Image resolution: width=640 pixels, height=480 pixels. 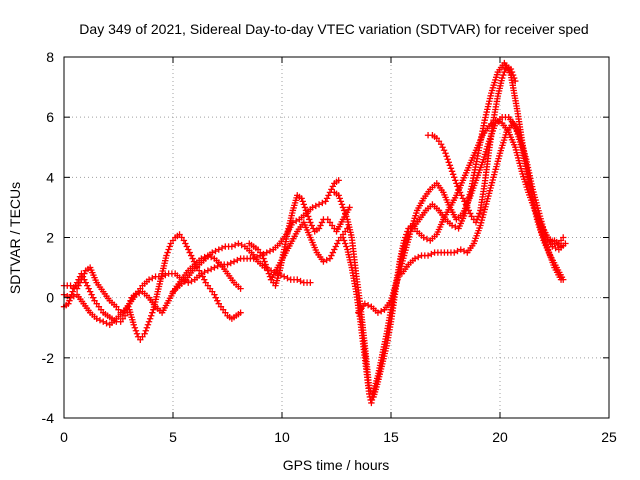 I want to click on x-tick-label: 15, so click(x=391, y=437).